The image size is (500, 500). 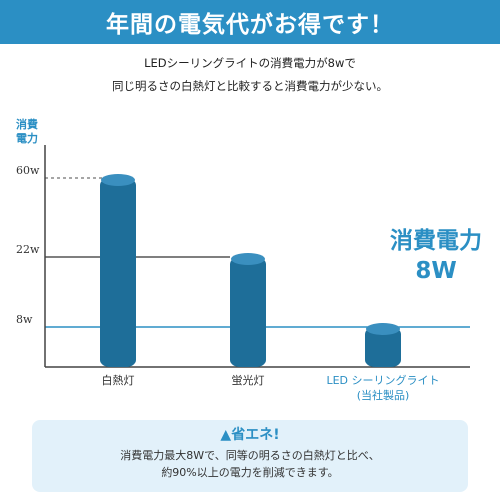 I want to click on y-axis-label: 消費 電力, so click(x=27, y=132).